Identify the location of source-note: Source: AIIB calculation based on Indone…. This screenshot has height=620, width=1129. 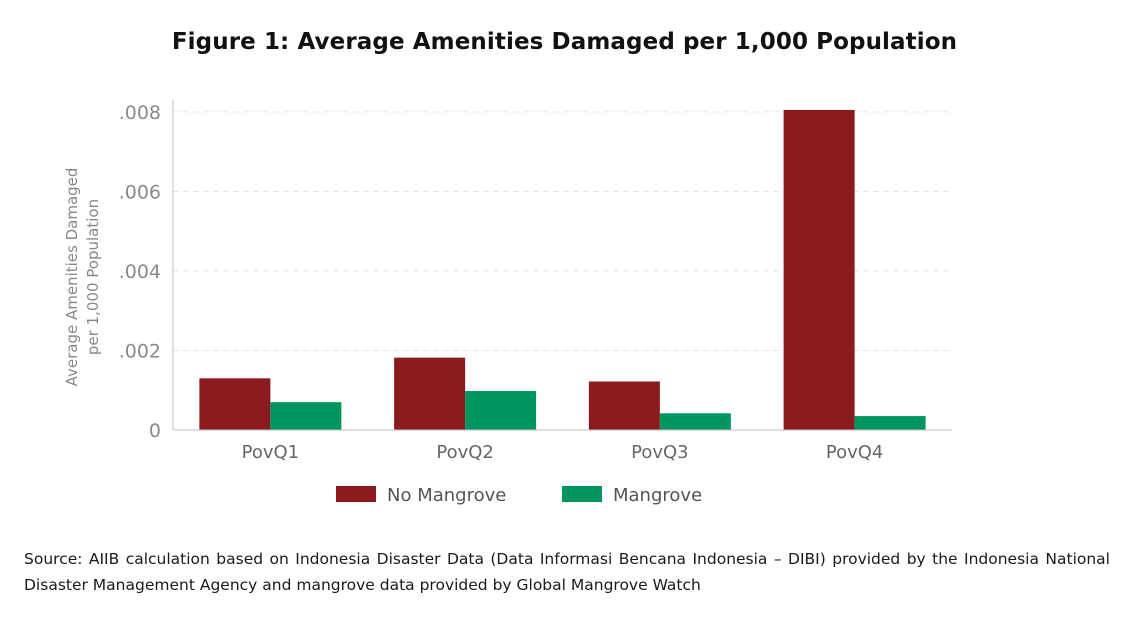
(567, 572).